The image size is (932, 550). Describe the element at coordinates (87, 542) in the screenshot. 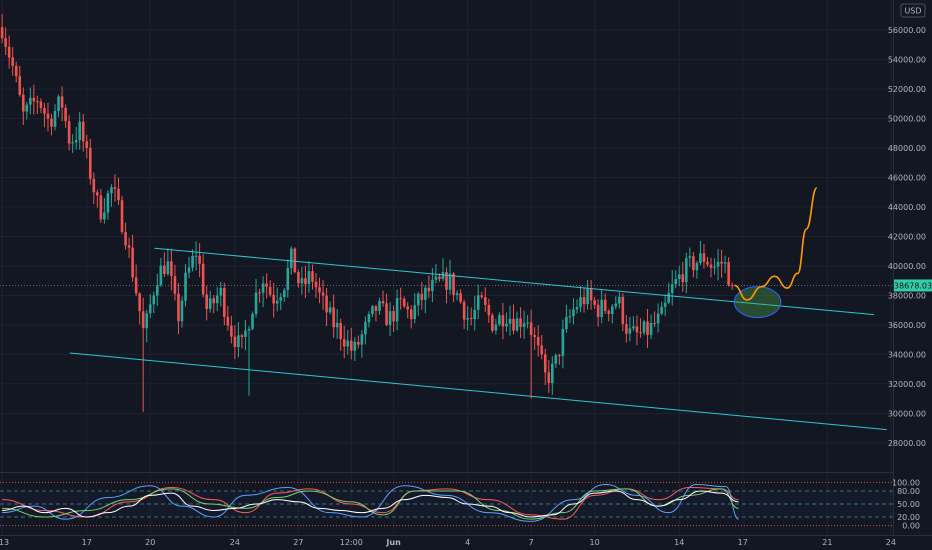

I see `time-tick-label: 17` at that location.